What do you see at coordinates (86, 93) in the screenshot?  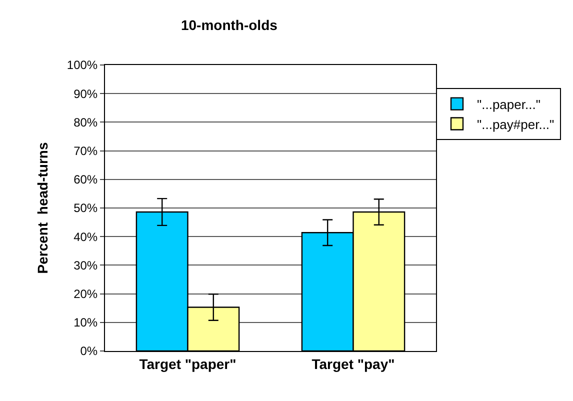 I see `y-tick-label: 90%` at bounding box center [86, 93].